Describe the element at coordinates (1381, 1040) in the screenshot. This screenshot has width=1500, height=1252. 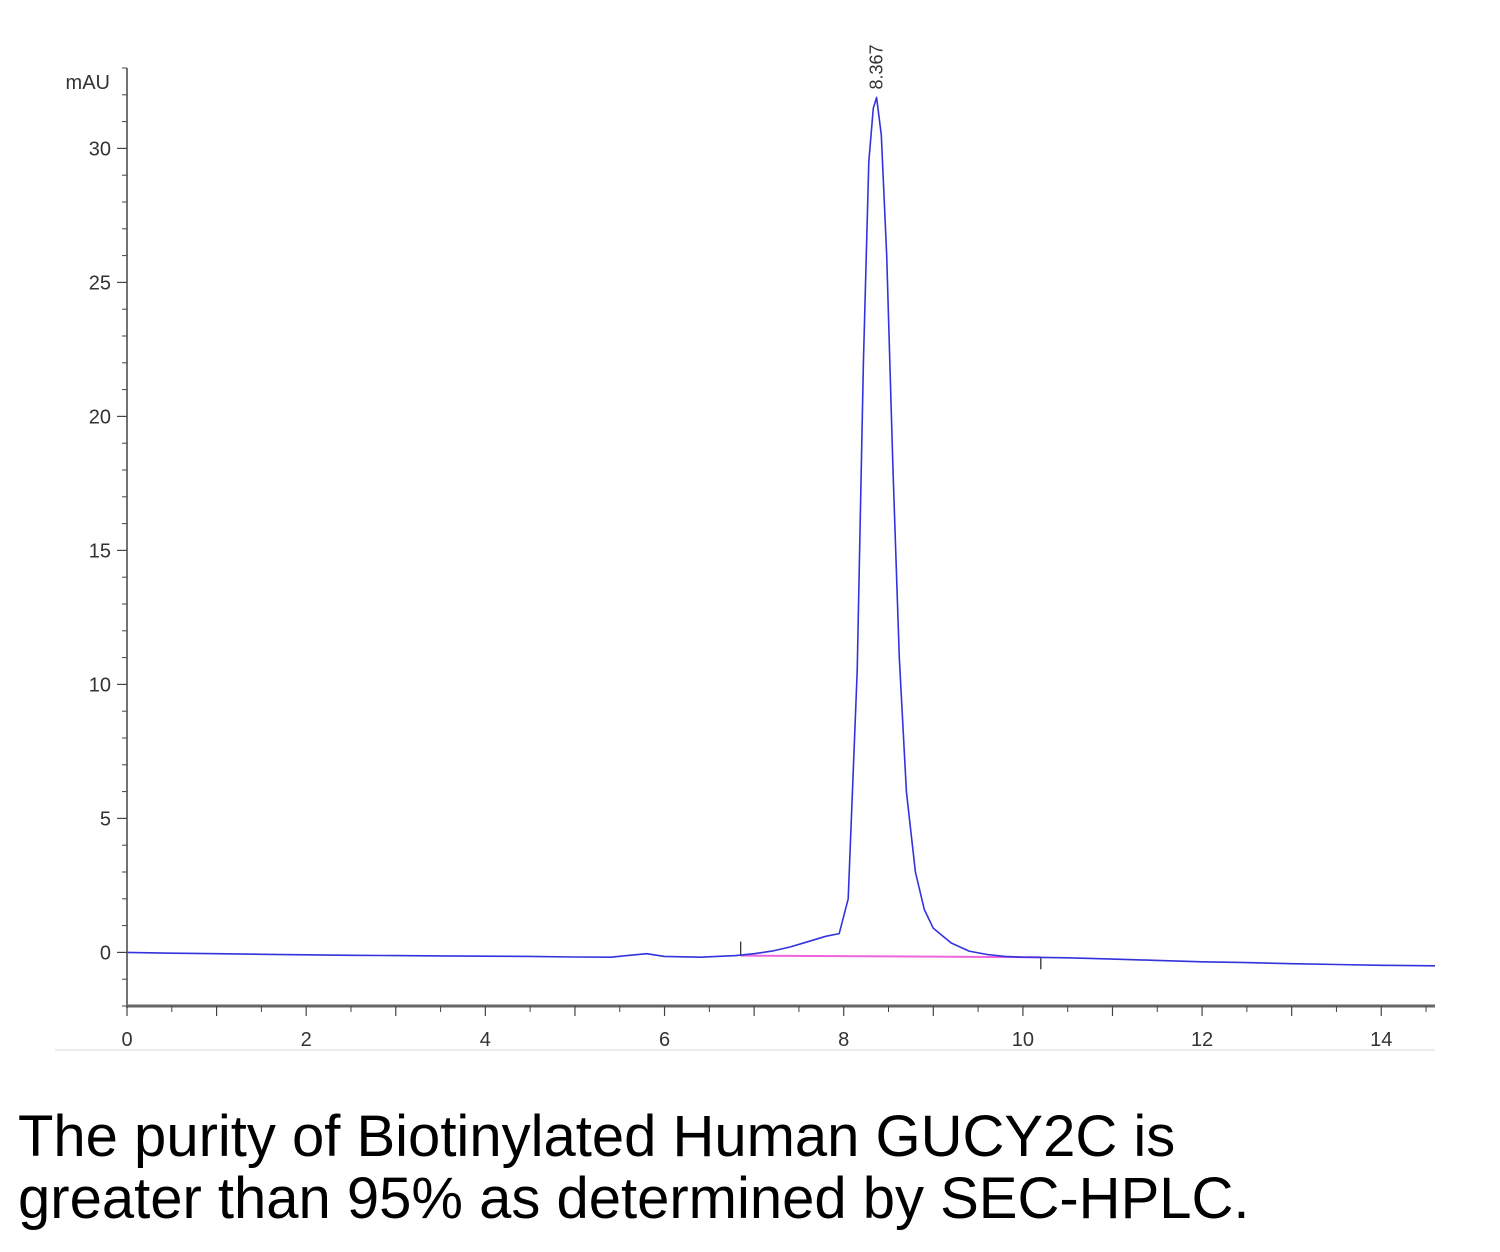
I see `x-tick-label: 14` at that location.